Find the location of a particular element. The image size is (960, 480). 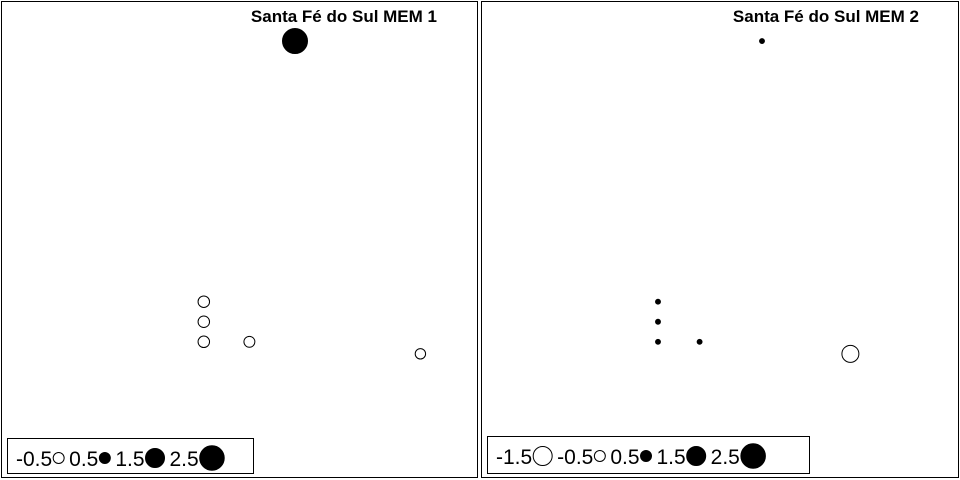

points-mem2 is located at coordinates (757, 200).